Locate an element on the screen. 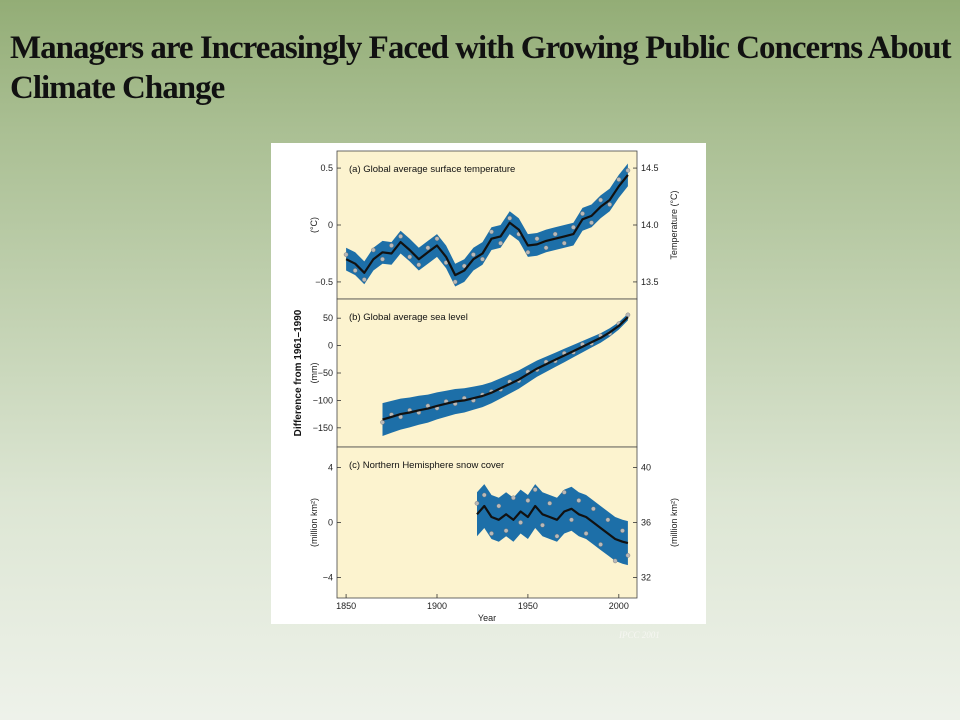  panel-c-left-tick-label: 0 is located at coordinates (330, 523).